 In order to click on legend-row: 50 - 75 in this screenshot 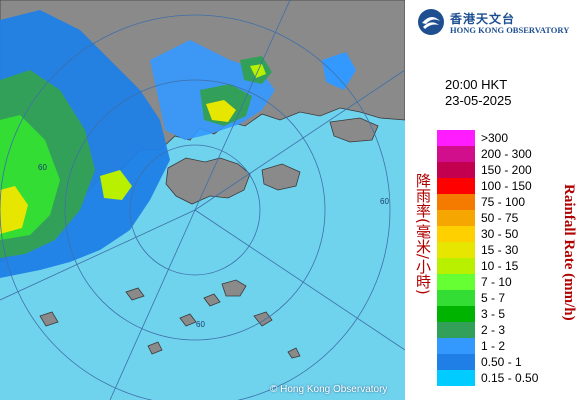, I will do `click(507, 218)`.